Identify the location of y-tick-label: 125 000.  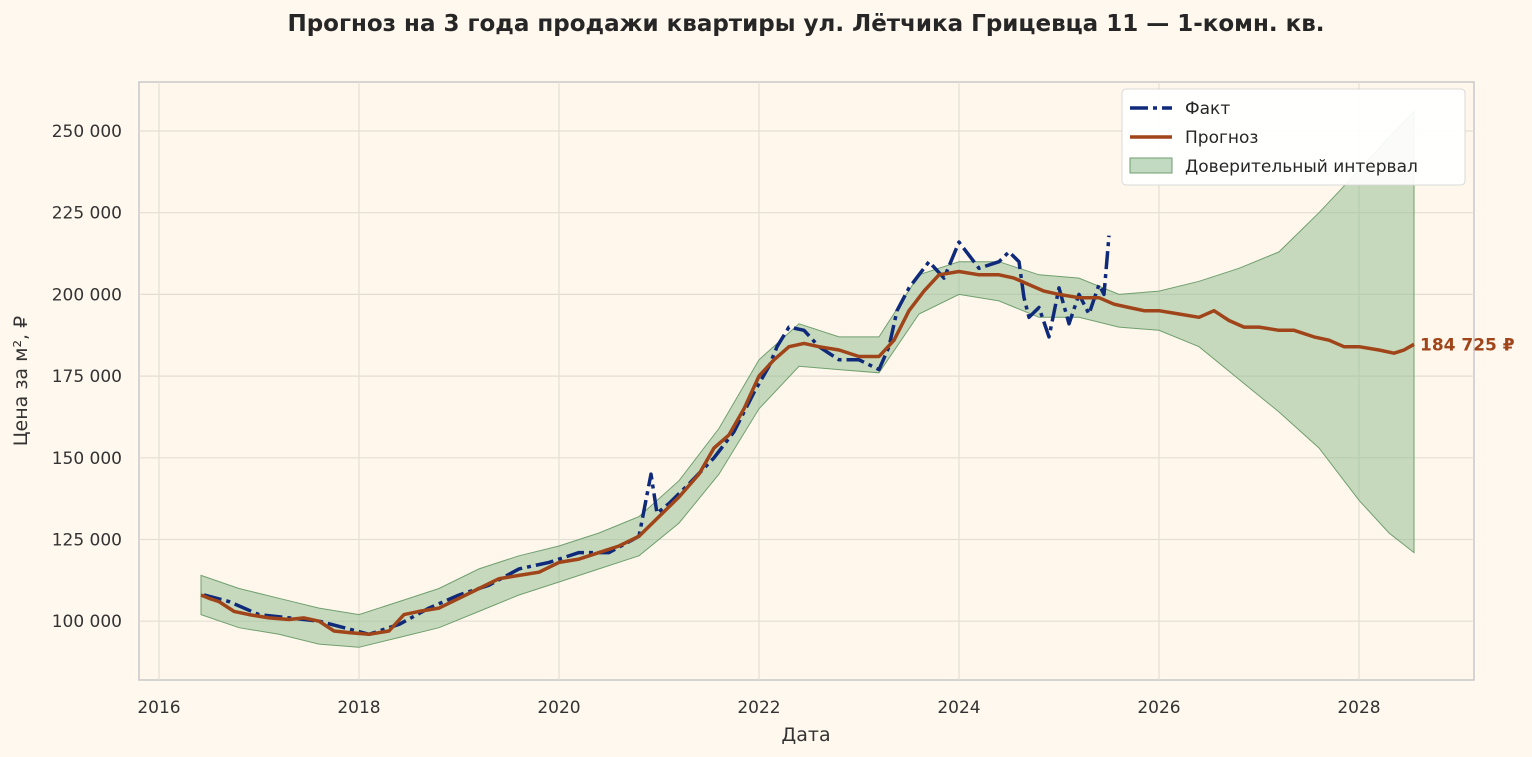
(87, 540).